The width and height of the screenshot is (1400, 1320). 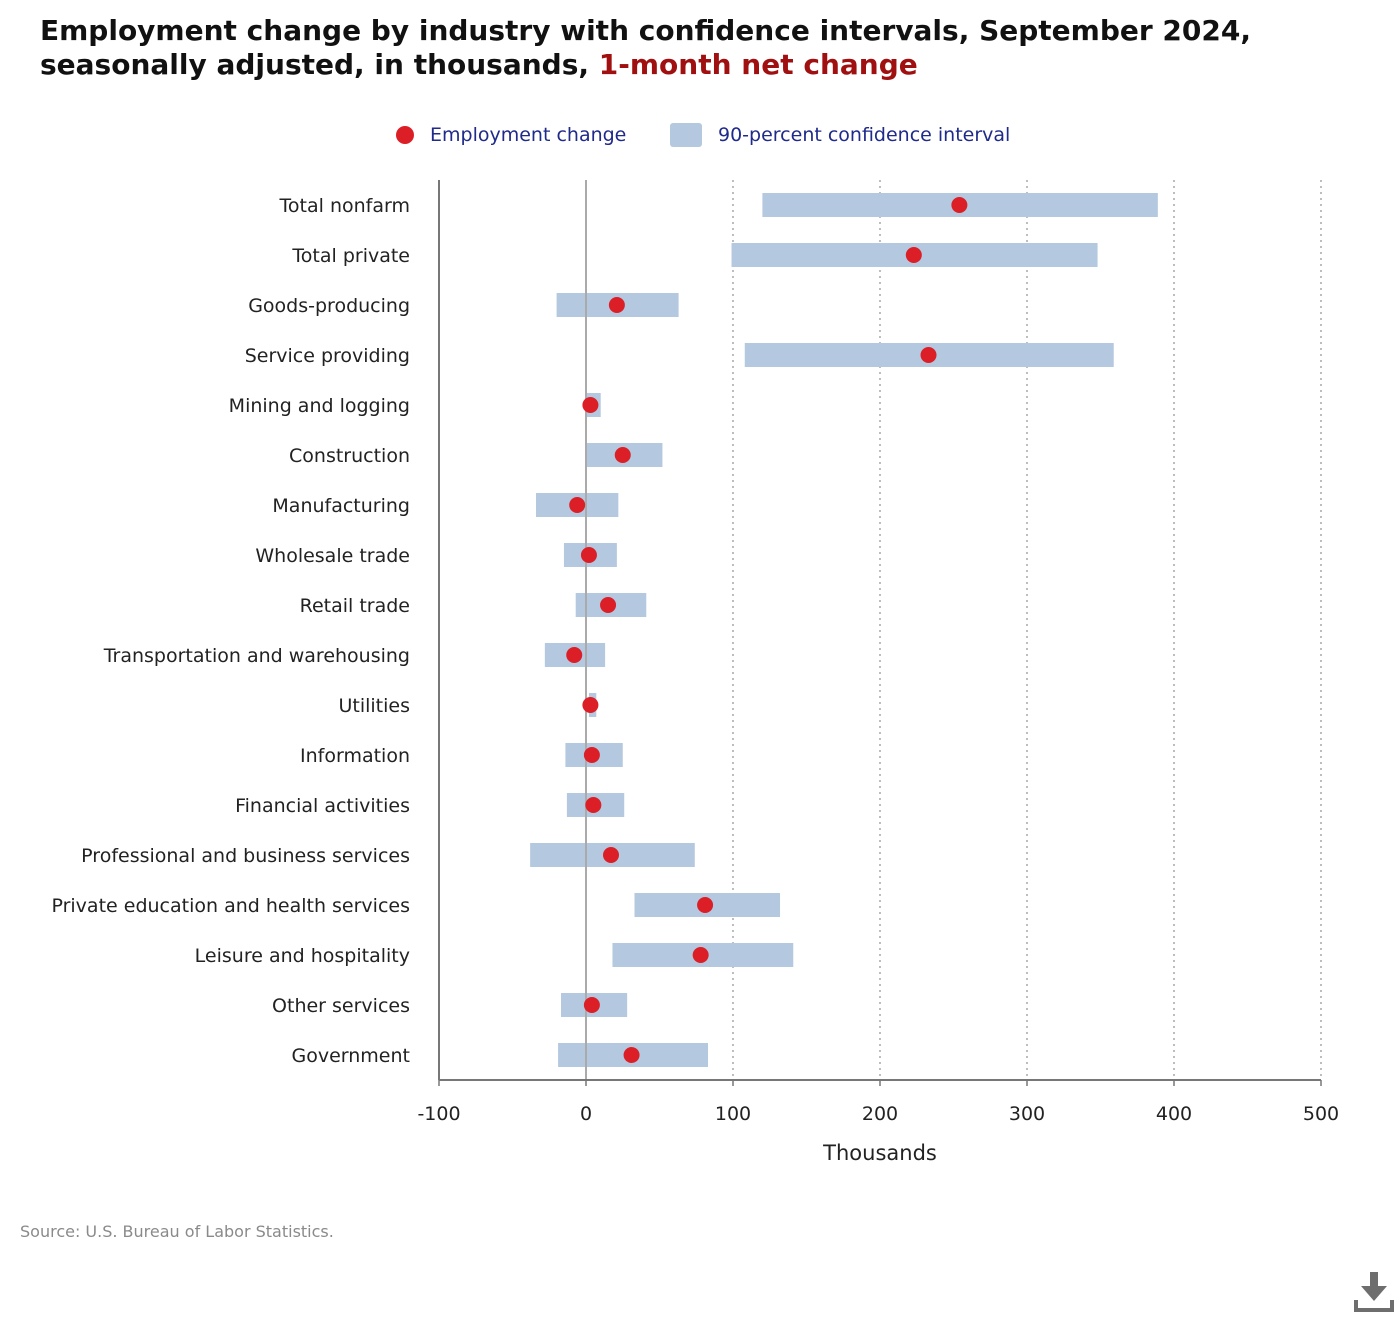 I want to click on legend-box-icon, so click(x=686, y=135).